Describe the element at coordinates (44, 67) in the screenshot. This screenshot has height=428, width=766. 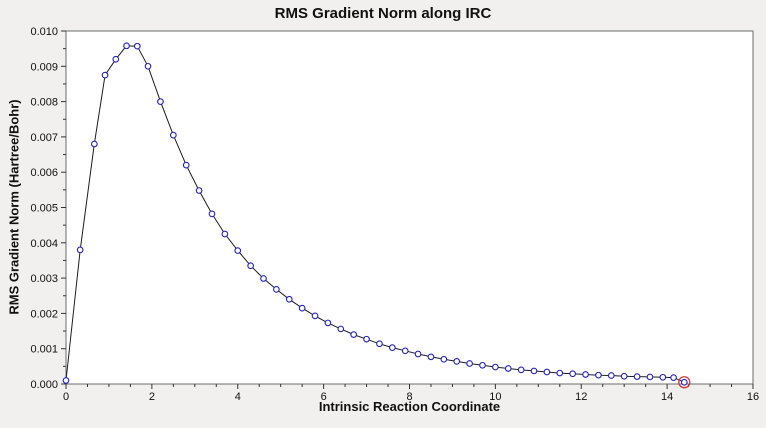
I see `y-tick-label: 0.009` at that location.